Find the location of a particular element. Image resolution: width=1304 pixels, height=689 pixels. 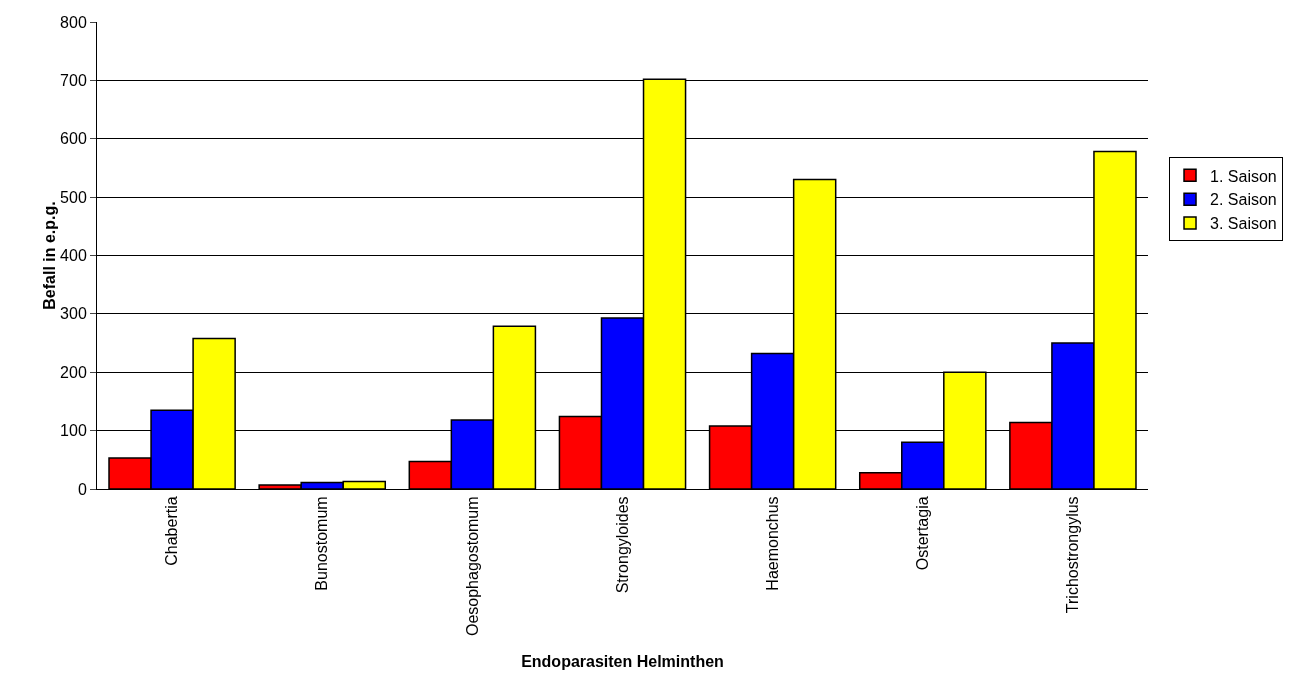

x-tick-label: Oesophagostomum is located at coordinates (472, 566).